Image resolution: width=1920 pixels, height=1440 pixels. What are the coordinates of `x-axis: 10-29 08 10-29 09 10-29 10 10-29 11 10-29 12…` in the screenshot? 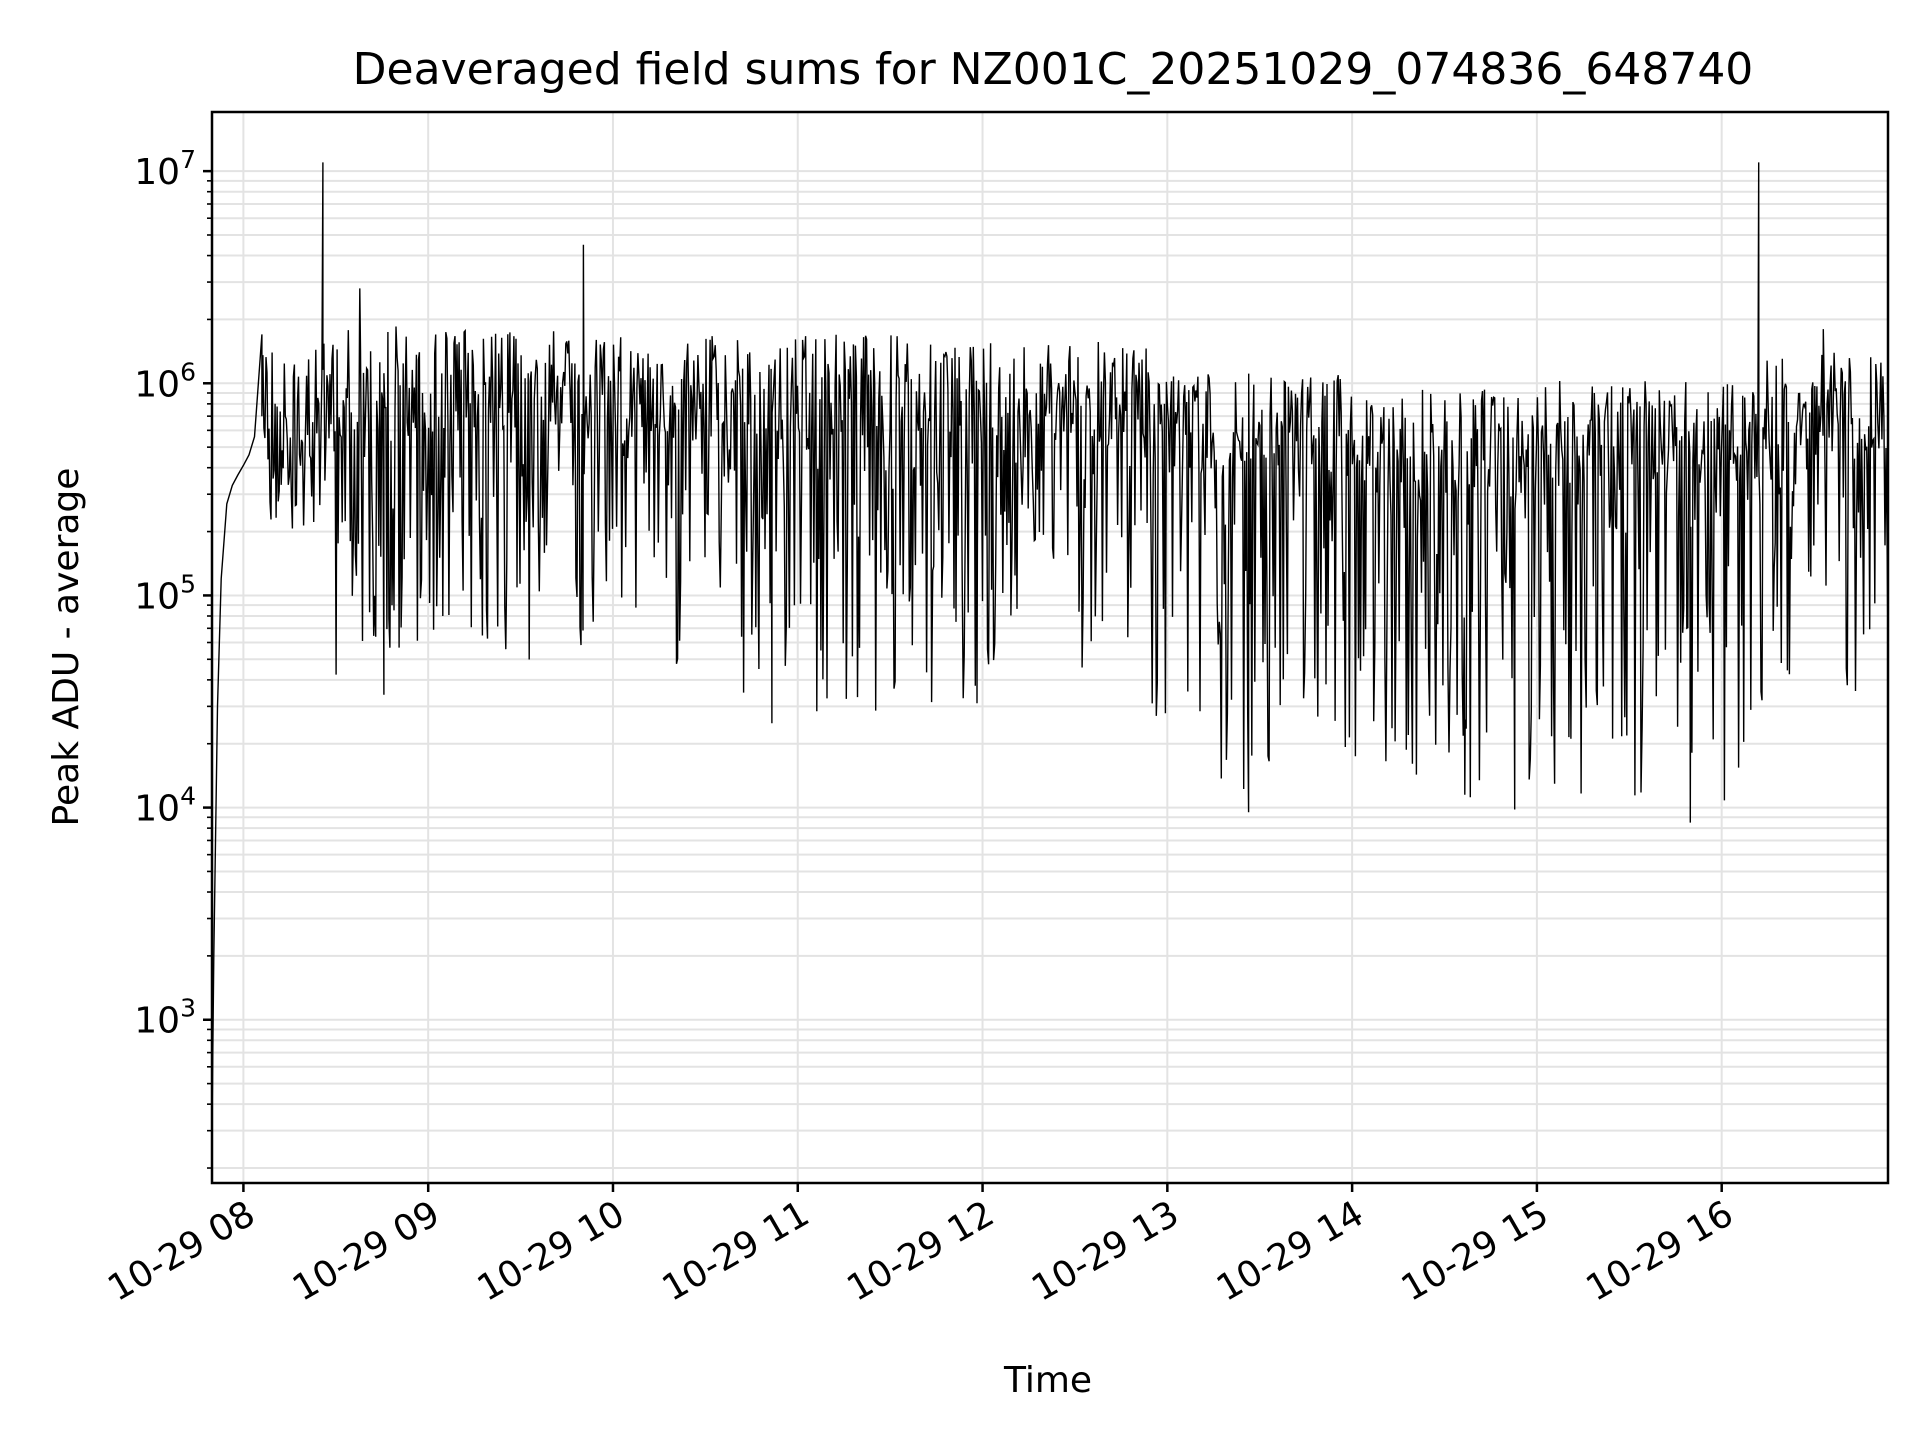 It's located at (920, 1246).